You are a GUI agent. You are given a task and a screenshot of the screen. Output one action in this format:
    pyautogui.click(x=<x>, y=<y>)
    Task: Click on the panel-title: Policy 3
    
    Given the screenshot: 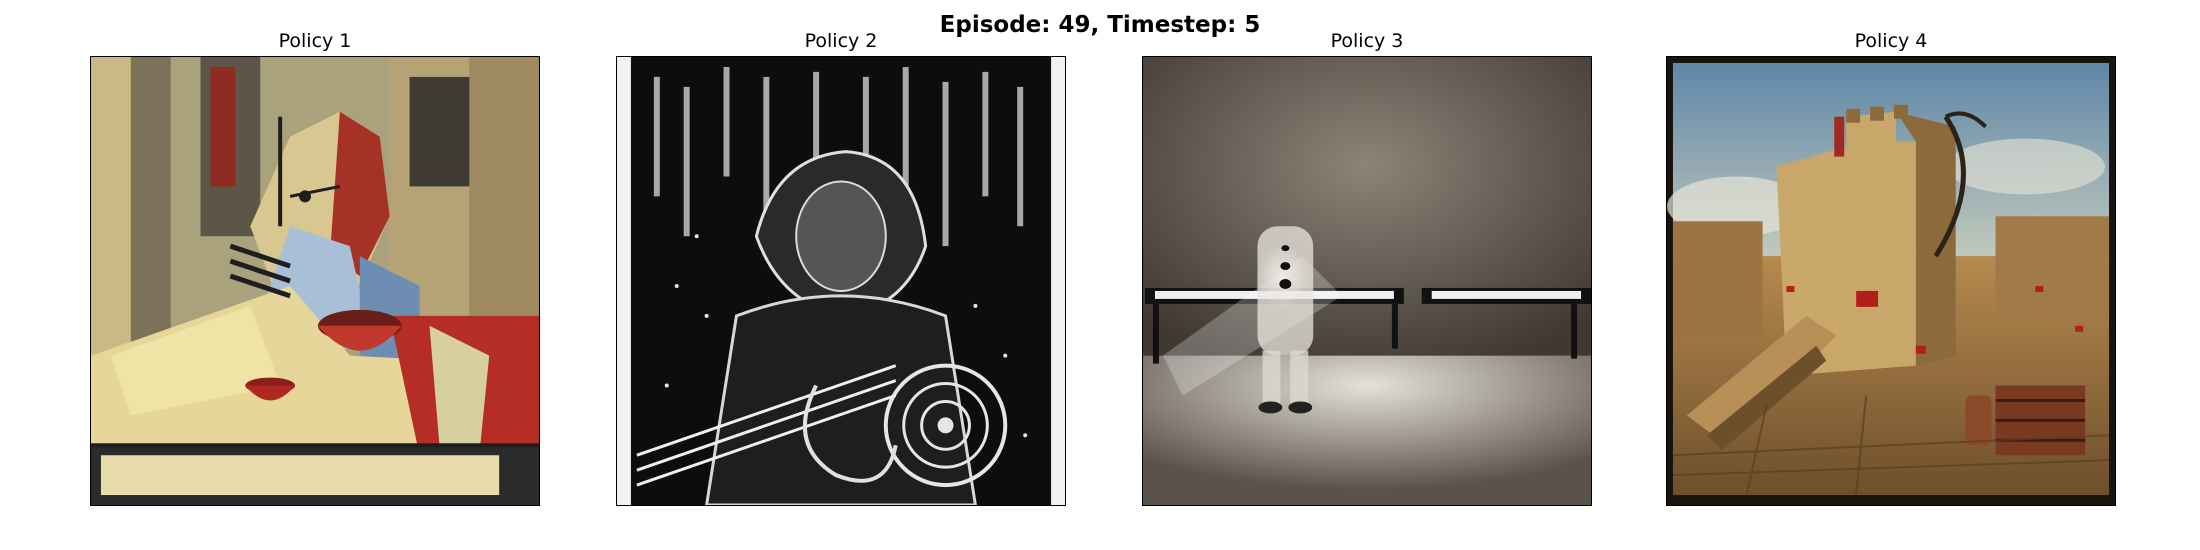 What is the action you would take?
    pyautogui.click(x=1367, y=41)
    